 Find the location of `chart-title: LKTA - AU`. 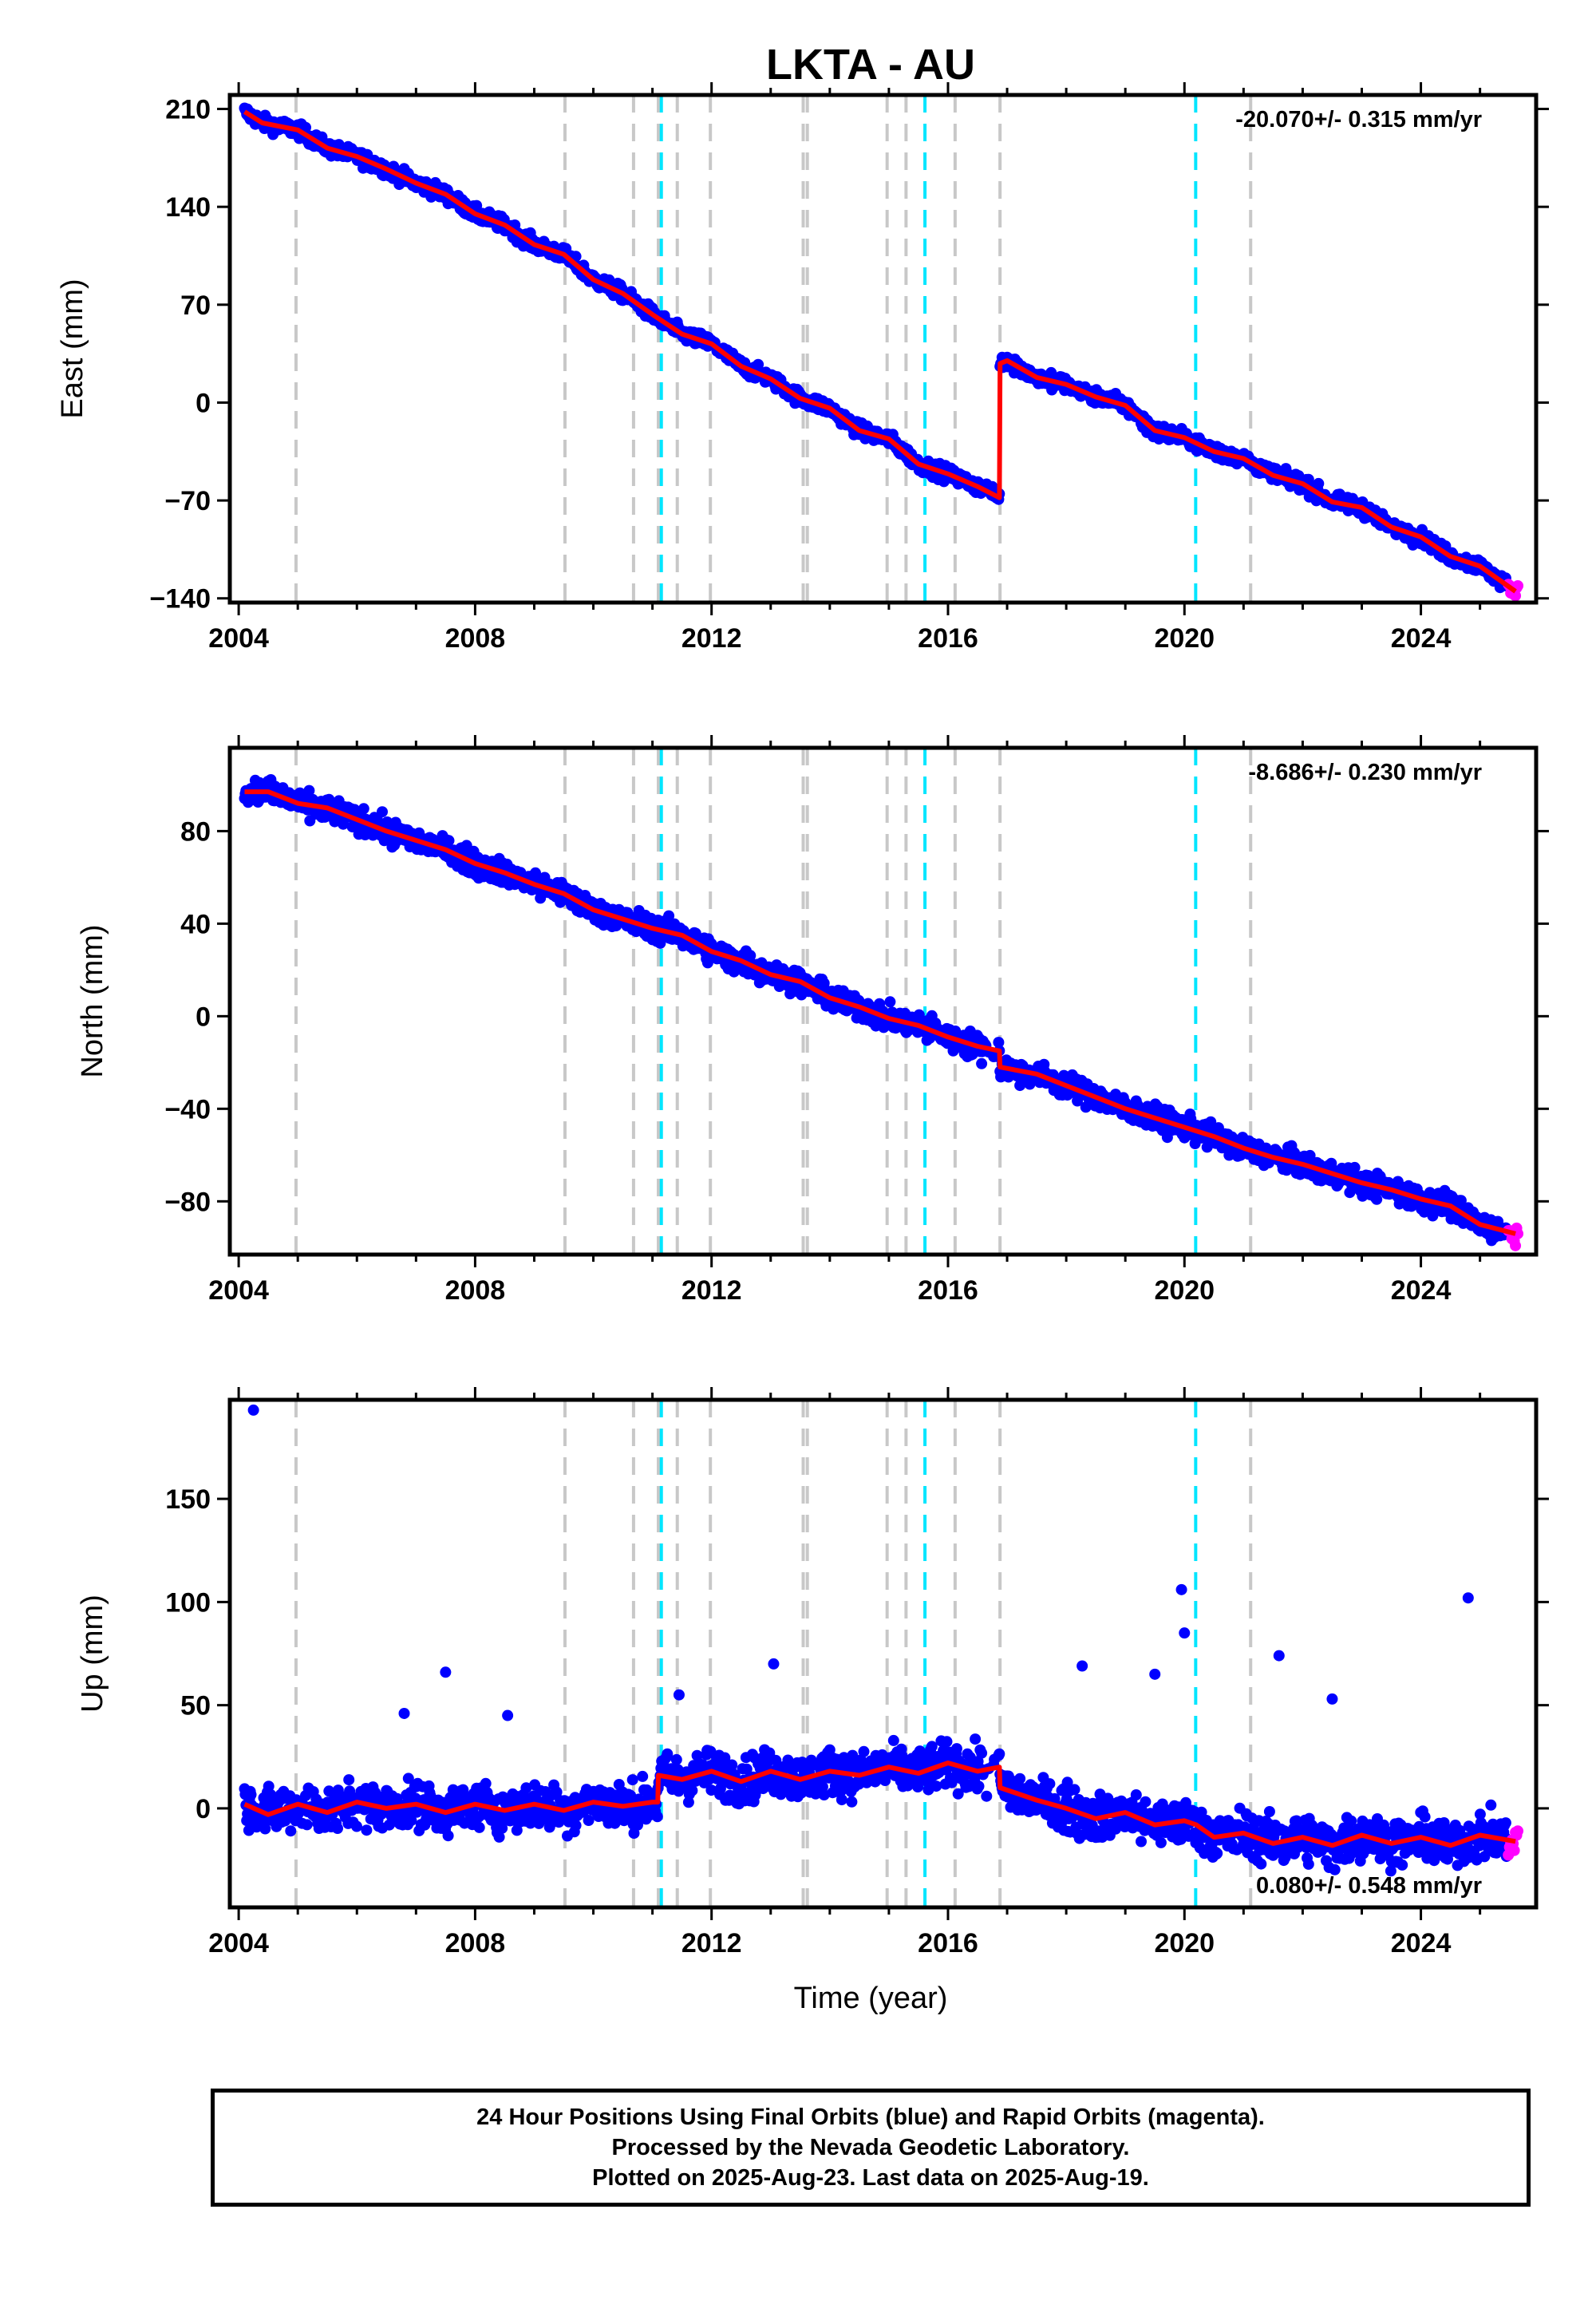

chart-title: LKTA - AU is located at coordinates (870, 65).